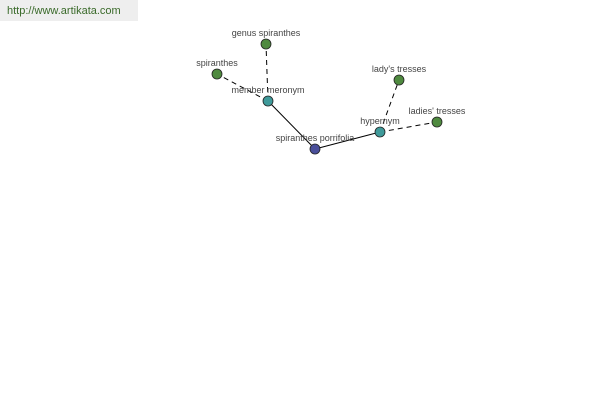 The height and width of the screenshot is (400, 600). Describe the element at coordinates (266, 44) in the screenshot. I see `node-genus` at that location.